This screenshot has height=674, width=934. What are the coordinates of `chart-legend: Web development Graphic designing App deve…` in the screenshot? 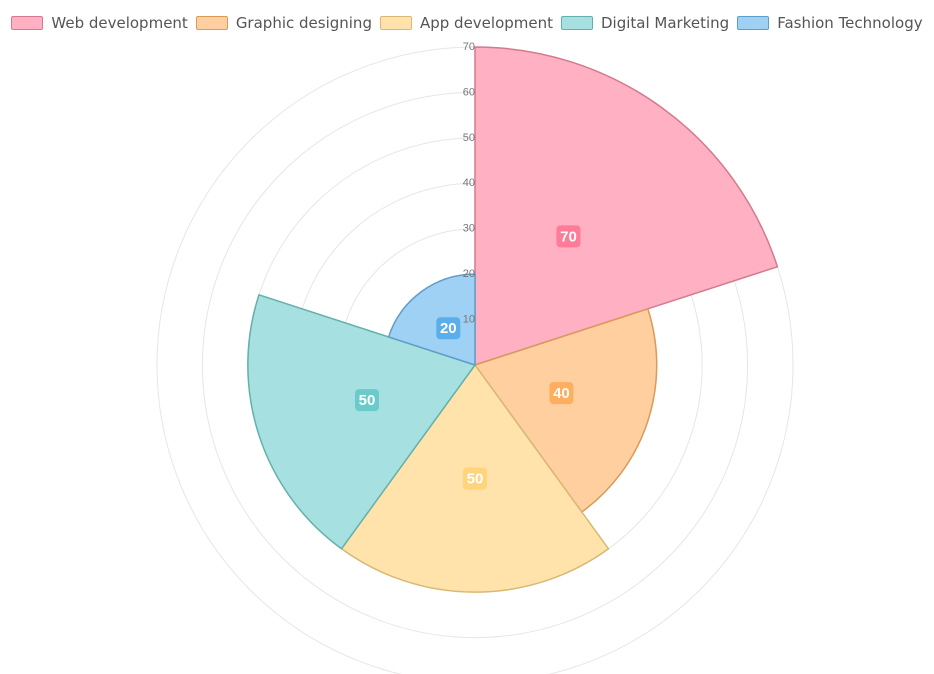 It's located at (467, 23).